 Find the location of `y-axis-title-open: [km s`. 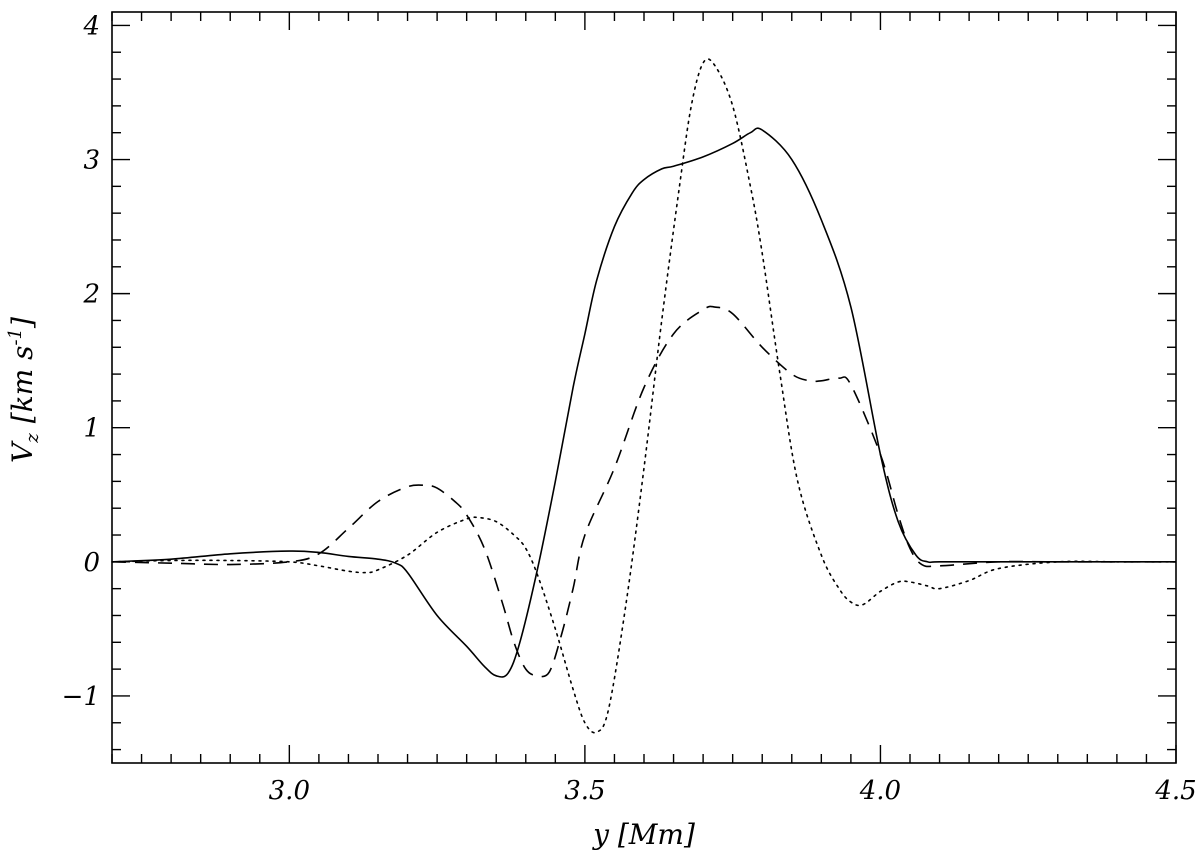

y-axis-title-open: [km s is located at coordinates (22, 385).